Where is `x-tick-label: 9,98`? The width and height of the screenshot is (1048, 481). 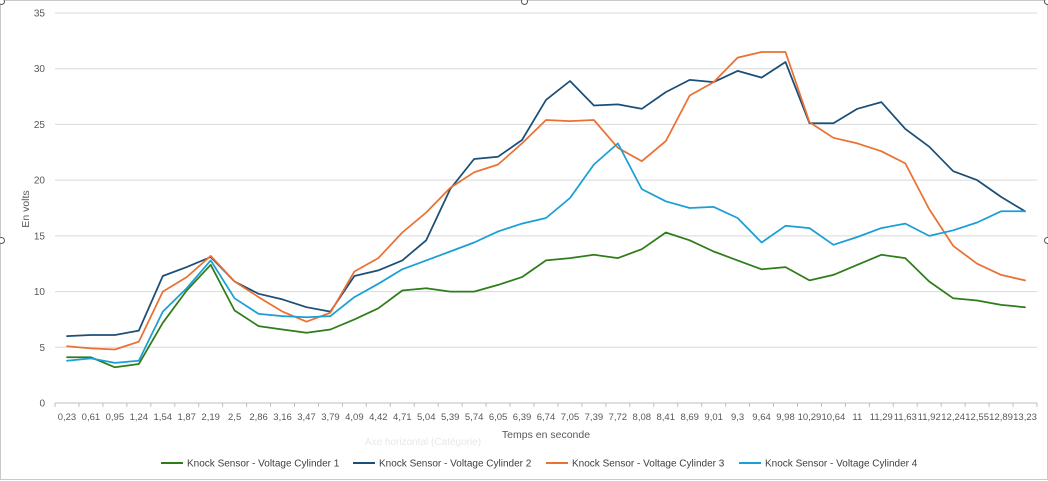 x-tick-label: 9,98 is located at coordinates (785, 417).